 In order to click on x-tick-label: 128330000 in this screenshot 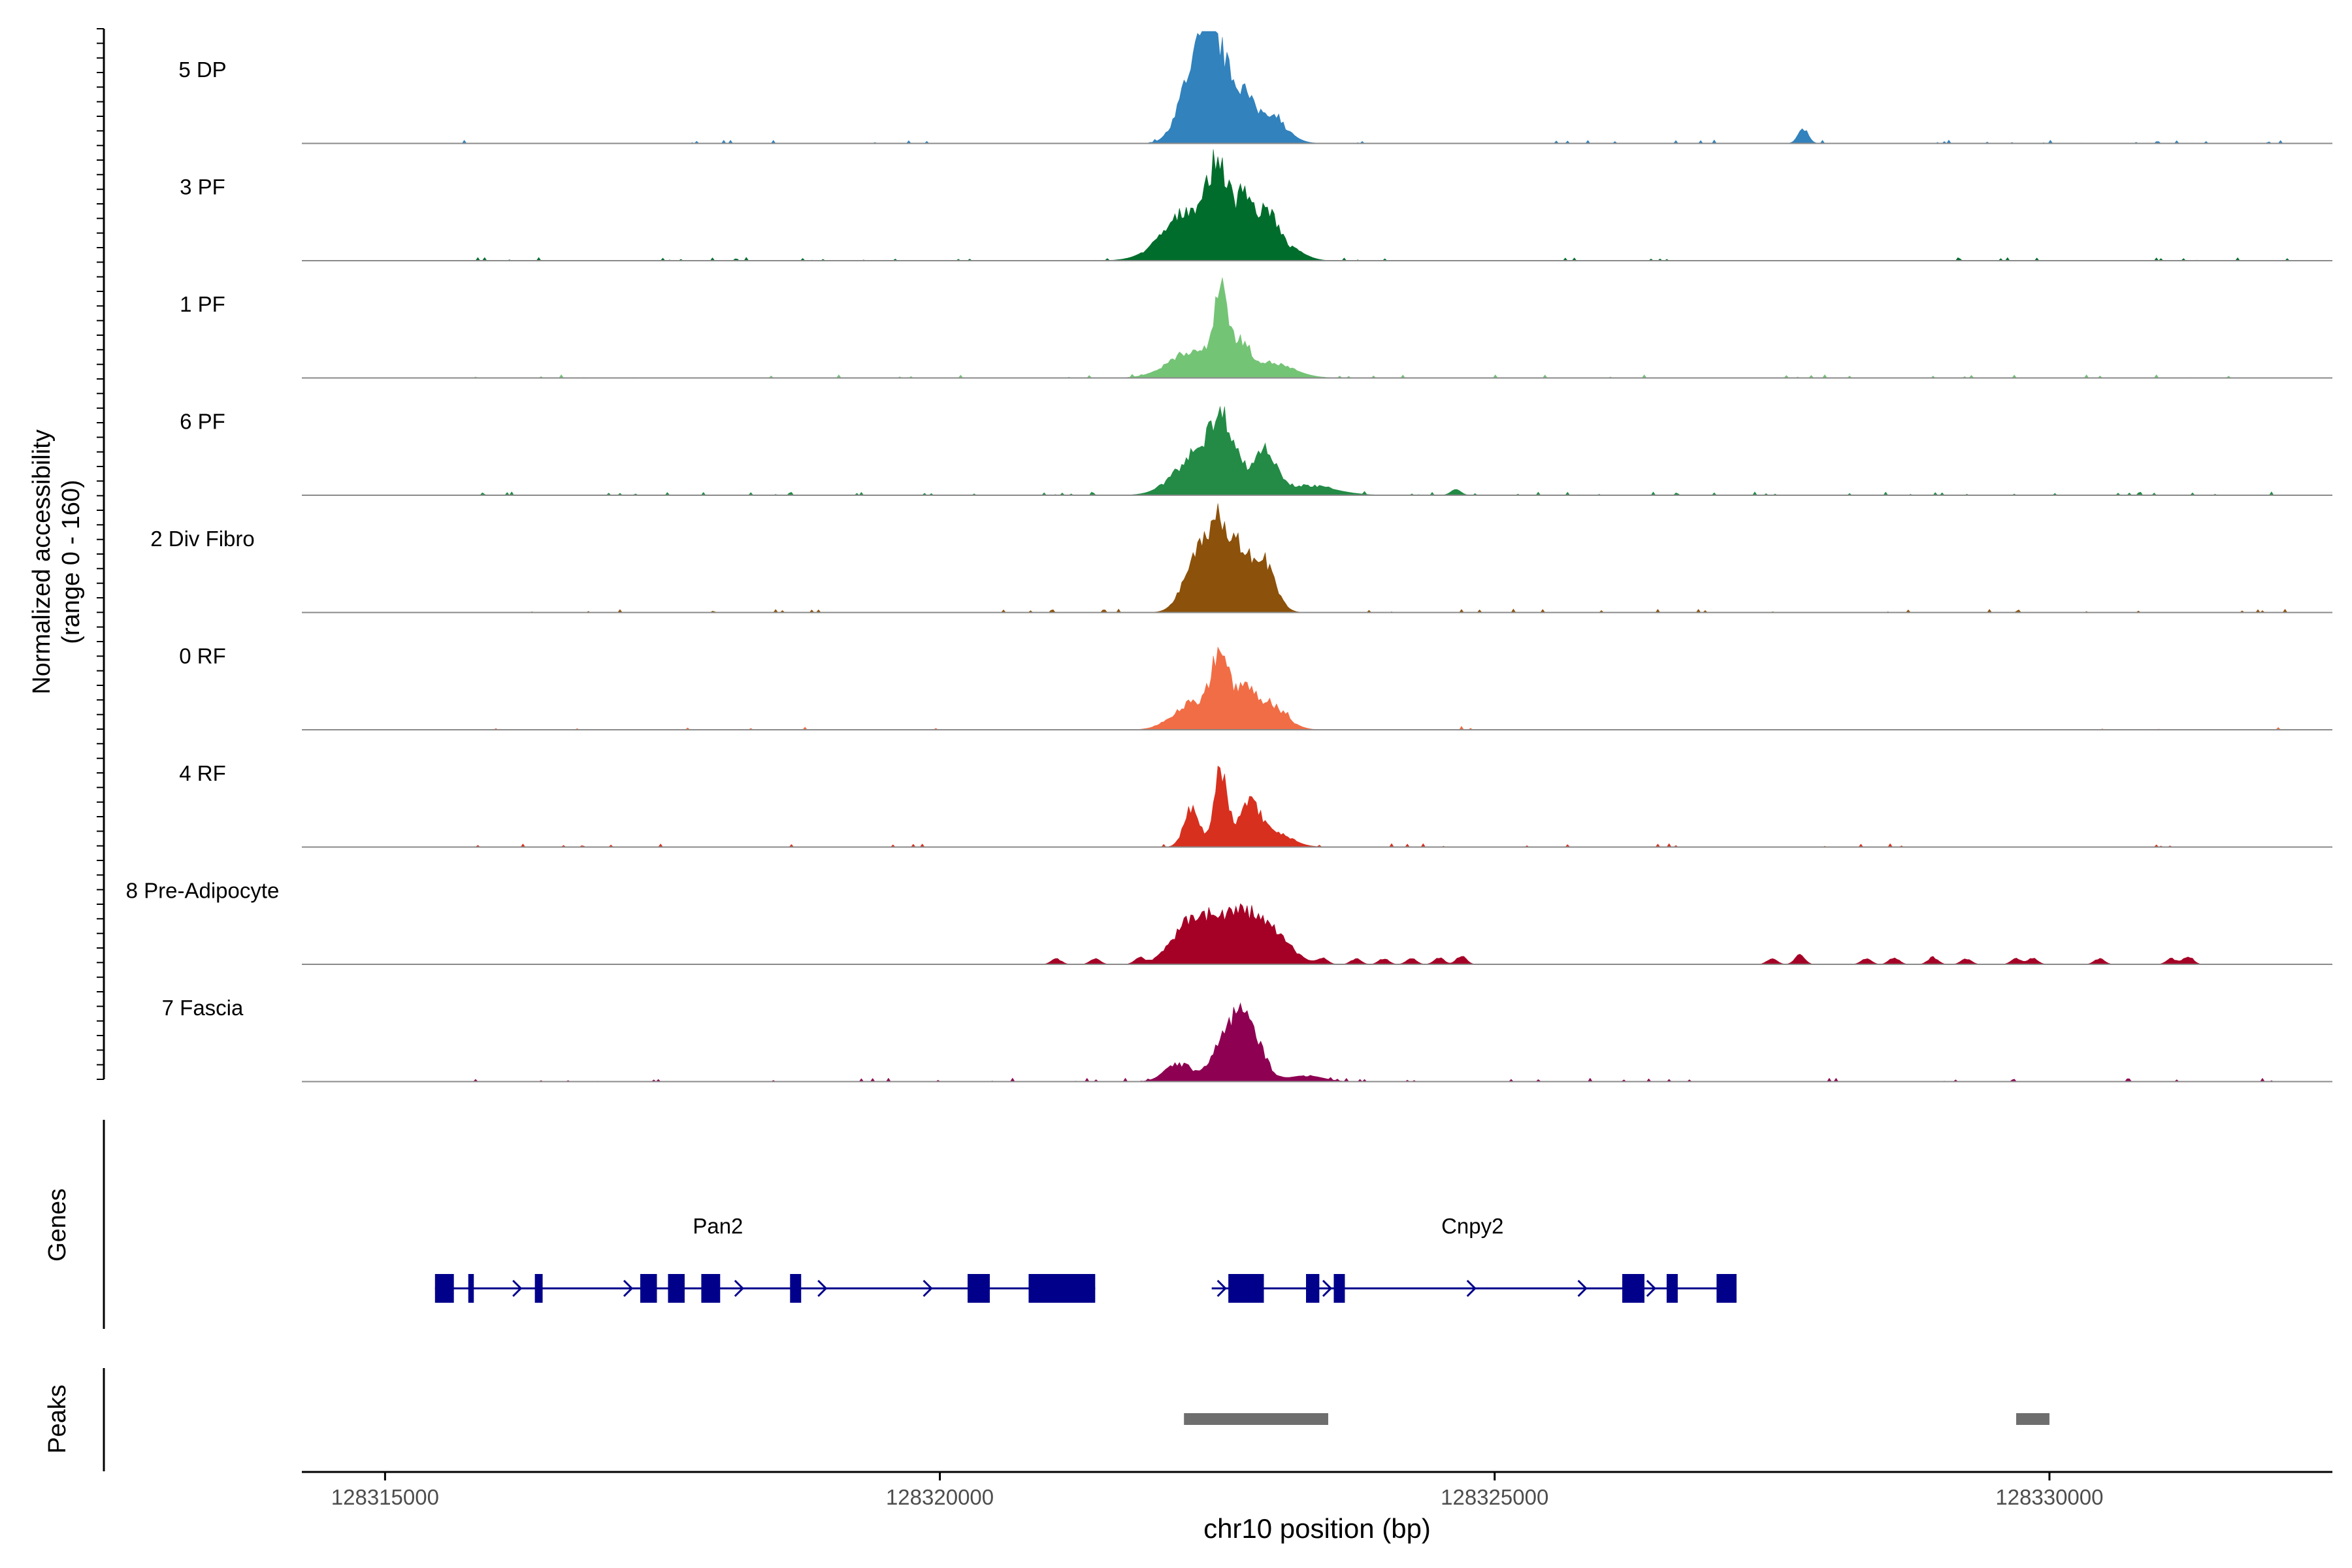, I will do `click(2049, 1497)`.